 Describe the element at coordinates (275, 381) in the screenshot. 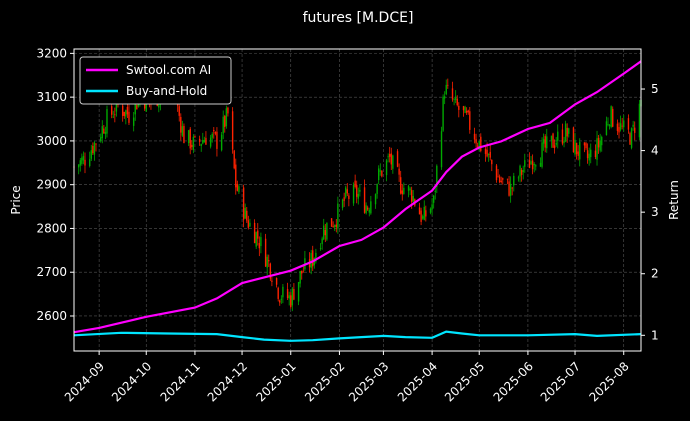

I see `x-tick-label: 2025-01` at that location.